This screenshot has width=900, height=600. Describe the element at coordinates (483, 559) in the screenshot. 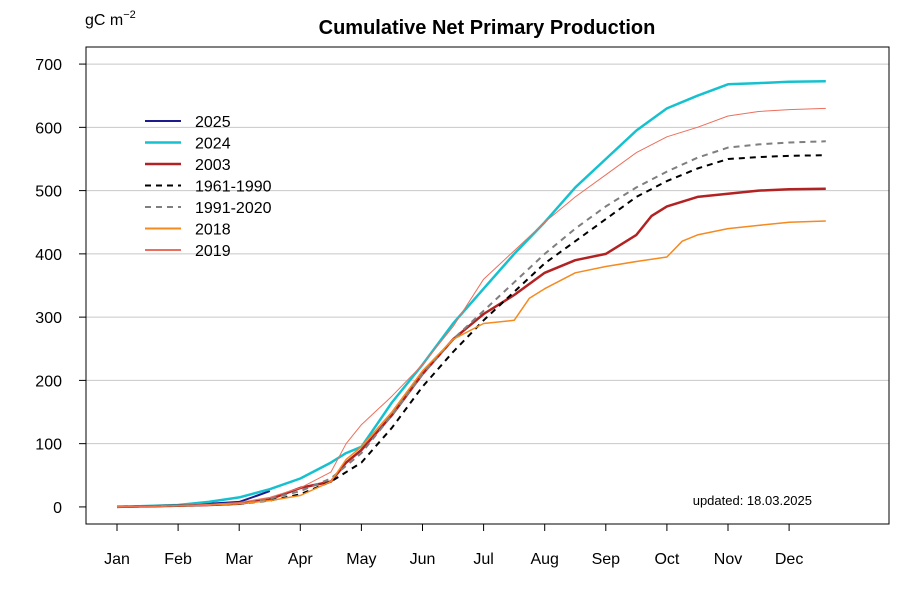

I see `x-tick-label: Jul` at that location.